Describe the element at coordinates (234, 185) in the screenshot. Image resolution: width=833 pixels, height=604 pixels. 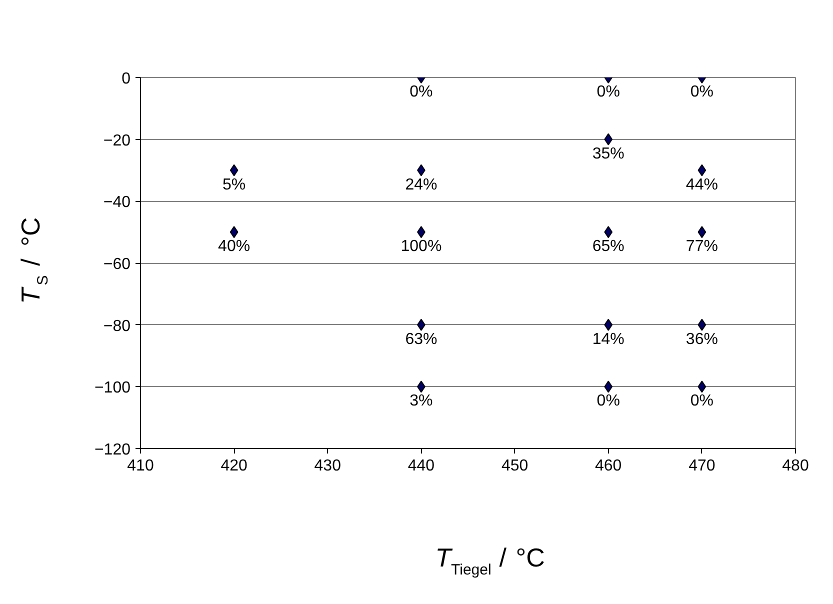
I see `annotation: 5%` at that location.